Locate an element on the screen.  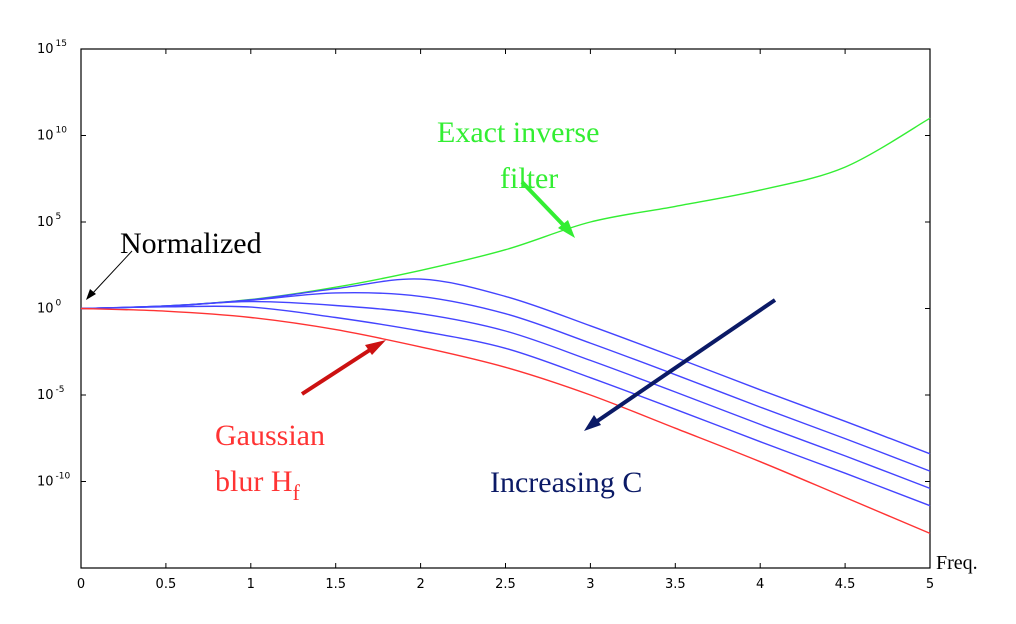
y-tick-exponent: 5 is located at coordinates (59, 217).